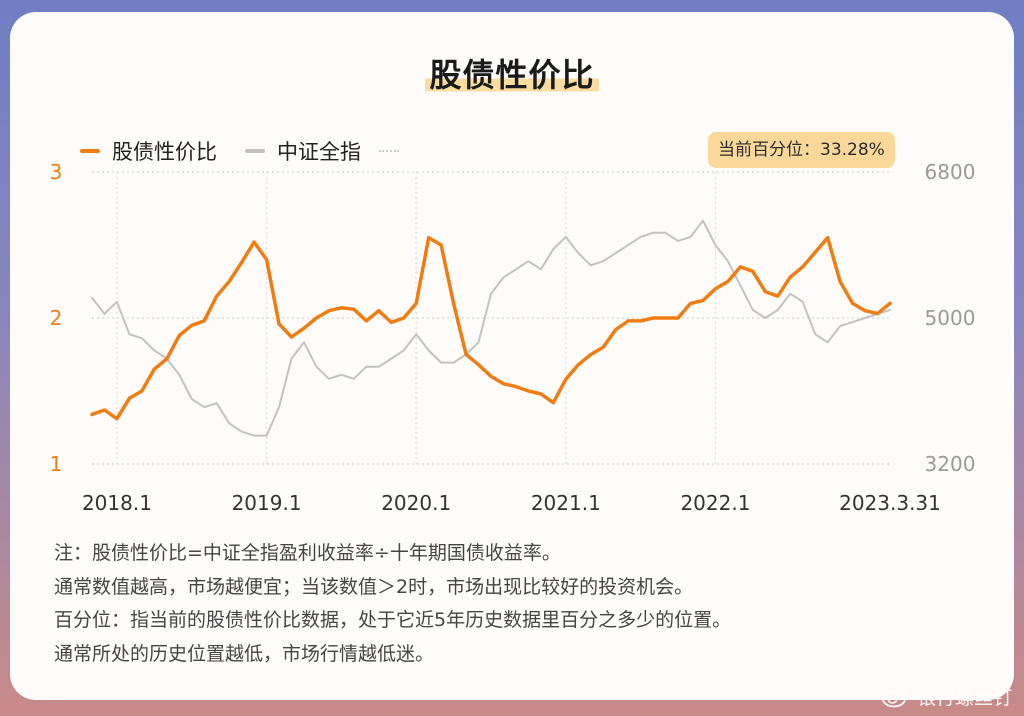 The image size is (1024, 716). I want to click on note-line-2: 通常数值越高，市场越便宜；当该数值＞2时，市场出现比较好的投资机会。, so click(374, 586).